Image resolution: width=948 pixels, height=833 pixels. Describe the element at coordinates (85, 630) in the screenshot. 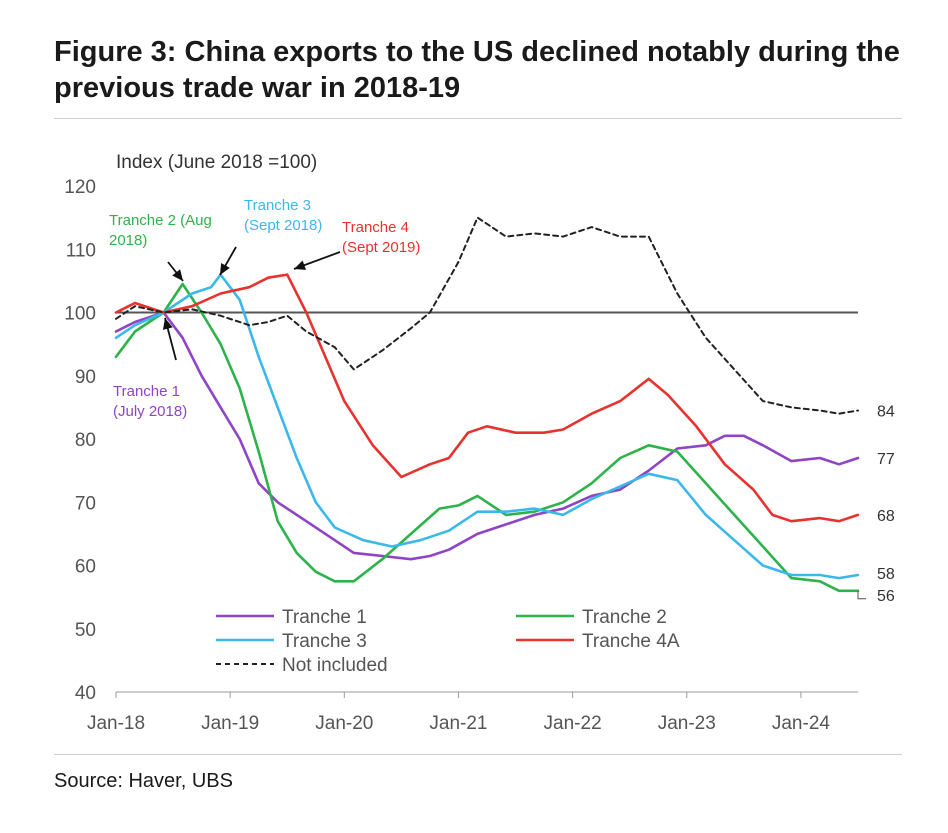

I see `y-tick-label: 50` at that location.